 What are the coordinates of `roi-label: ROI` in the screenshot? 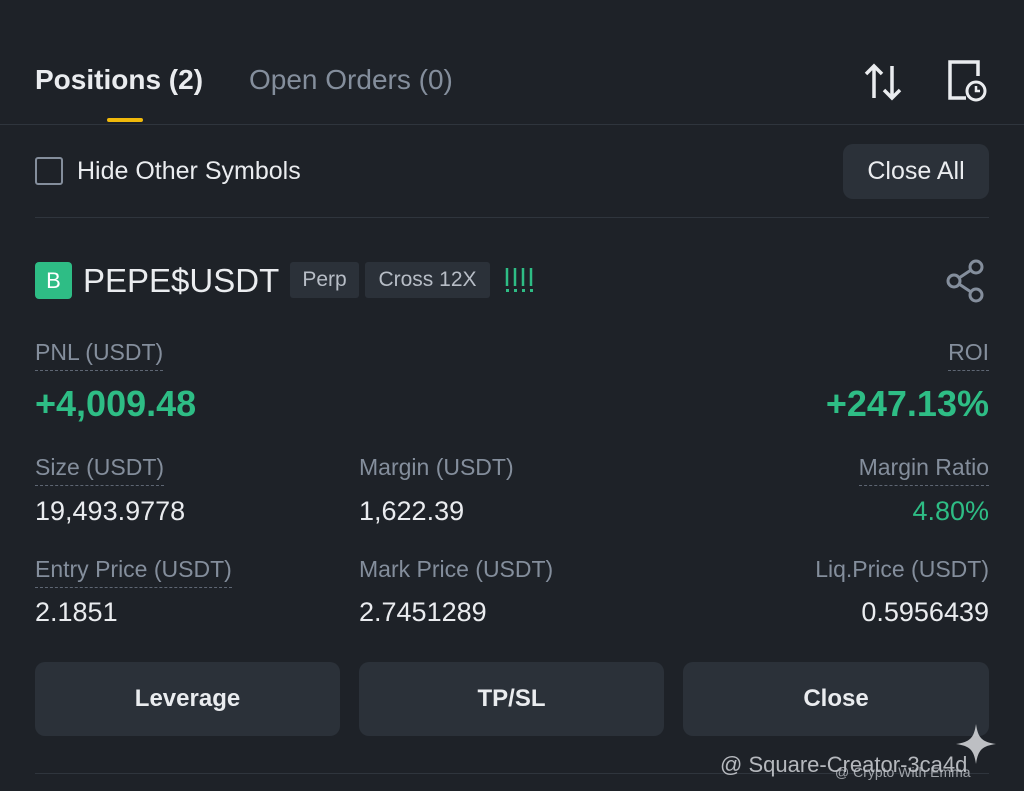 It's located at (968, 355).